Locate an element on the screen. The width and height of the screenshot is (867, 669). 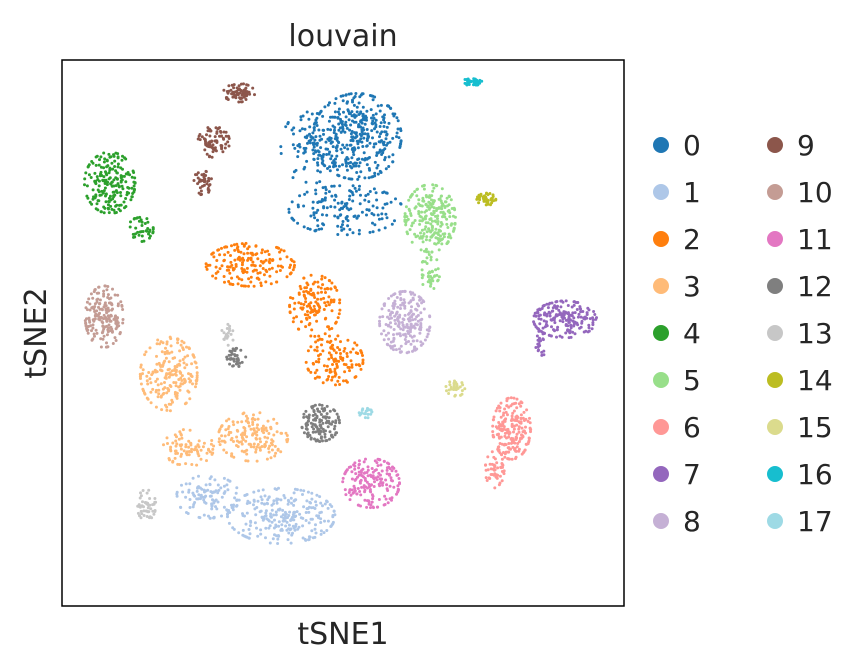
legend-label-0: 0 is located at coordinates (692, 145).